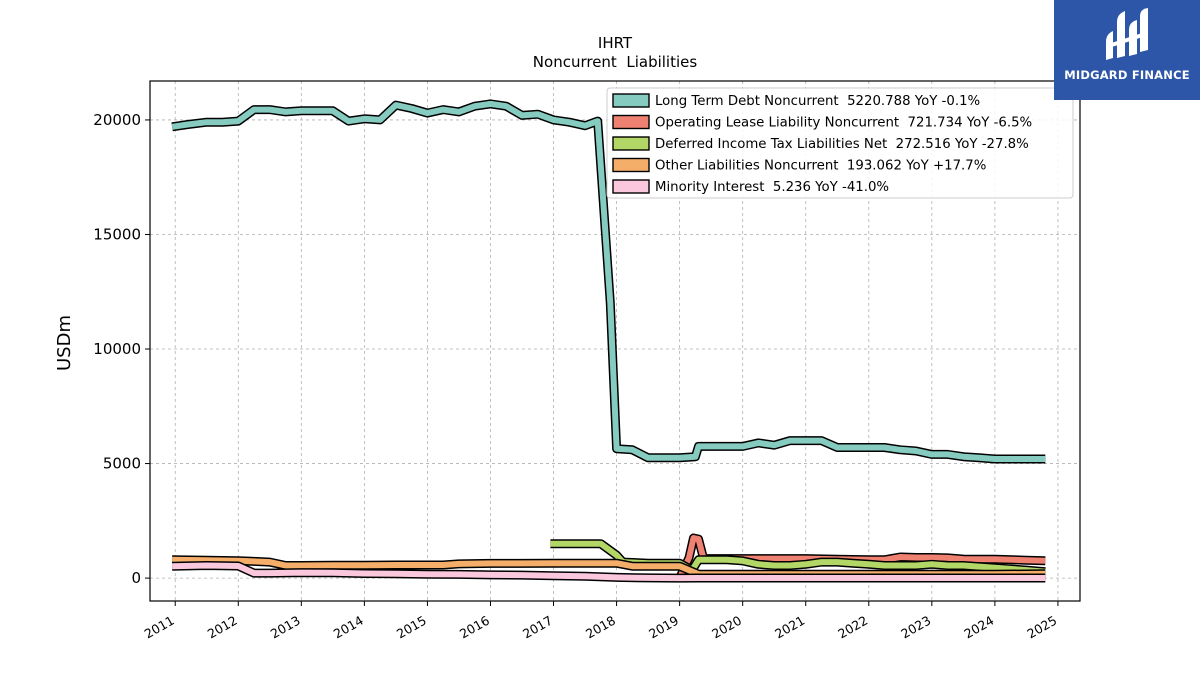 The width and height of the screenshot is (1200, 675). I want to click on x-tick-label: 2017, so click(537, 627).